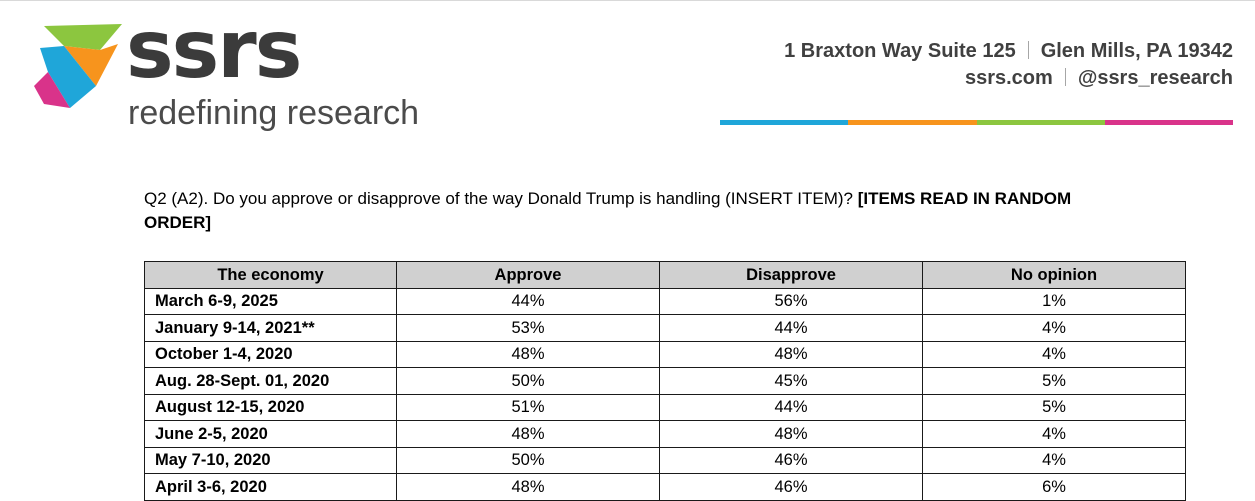  I want to click on table-row: April 3-6, 2020 48% 46% 6%, so click(665, 487).